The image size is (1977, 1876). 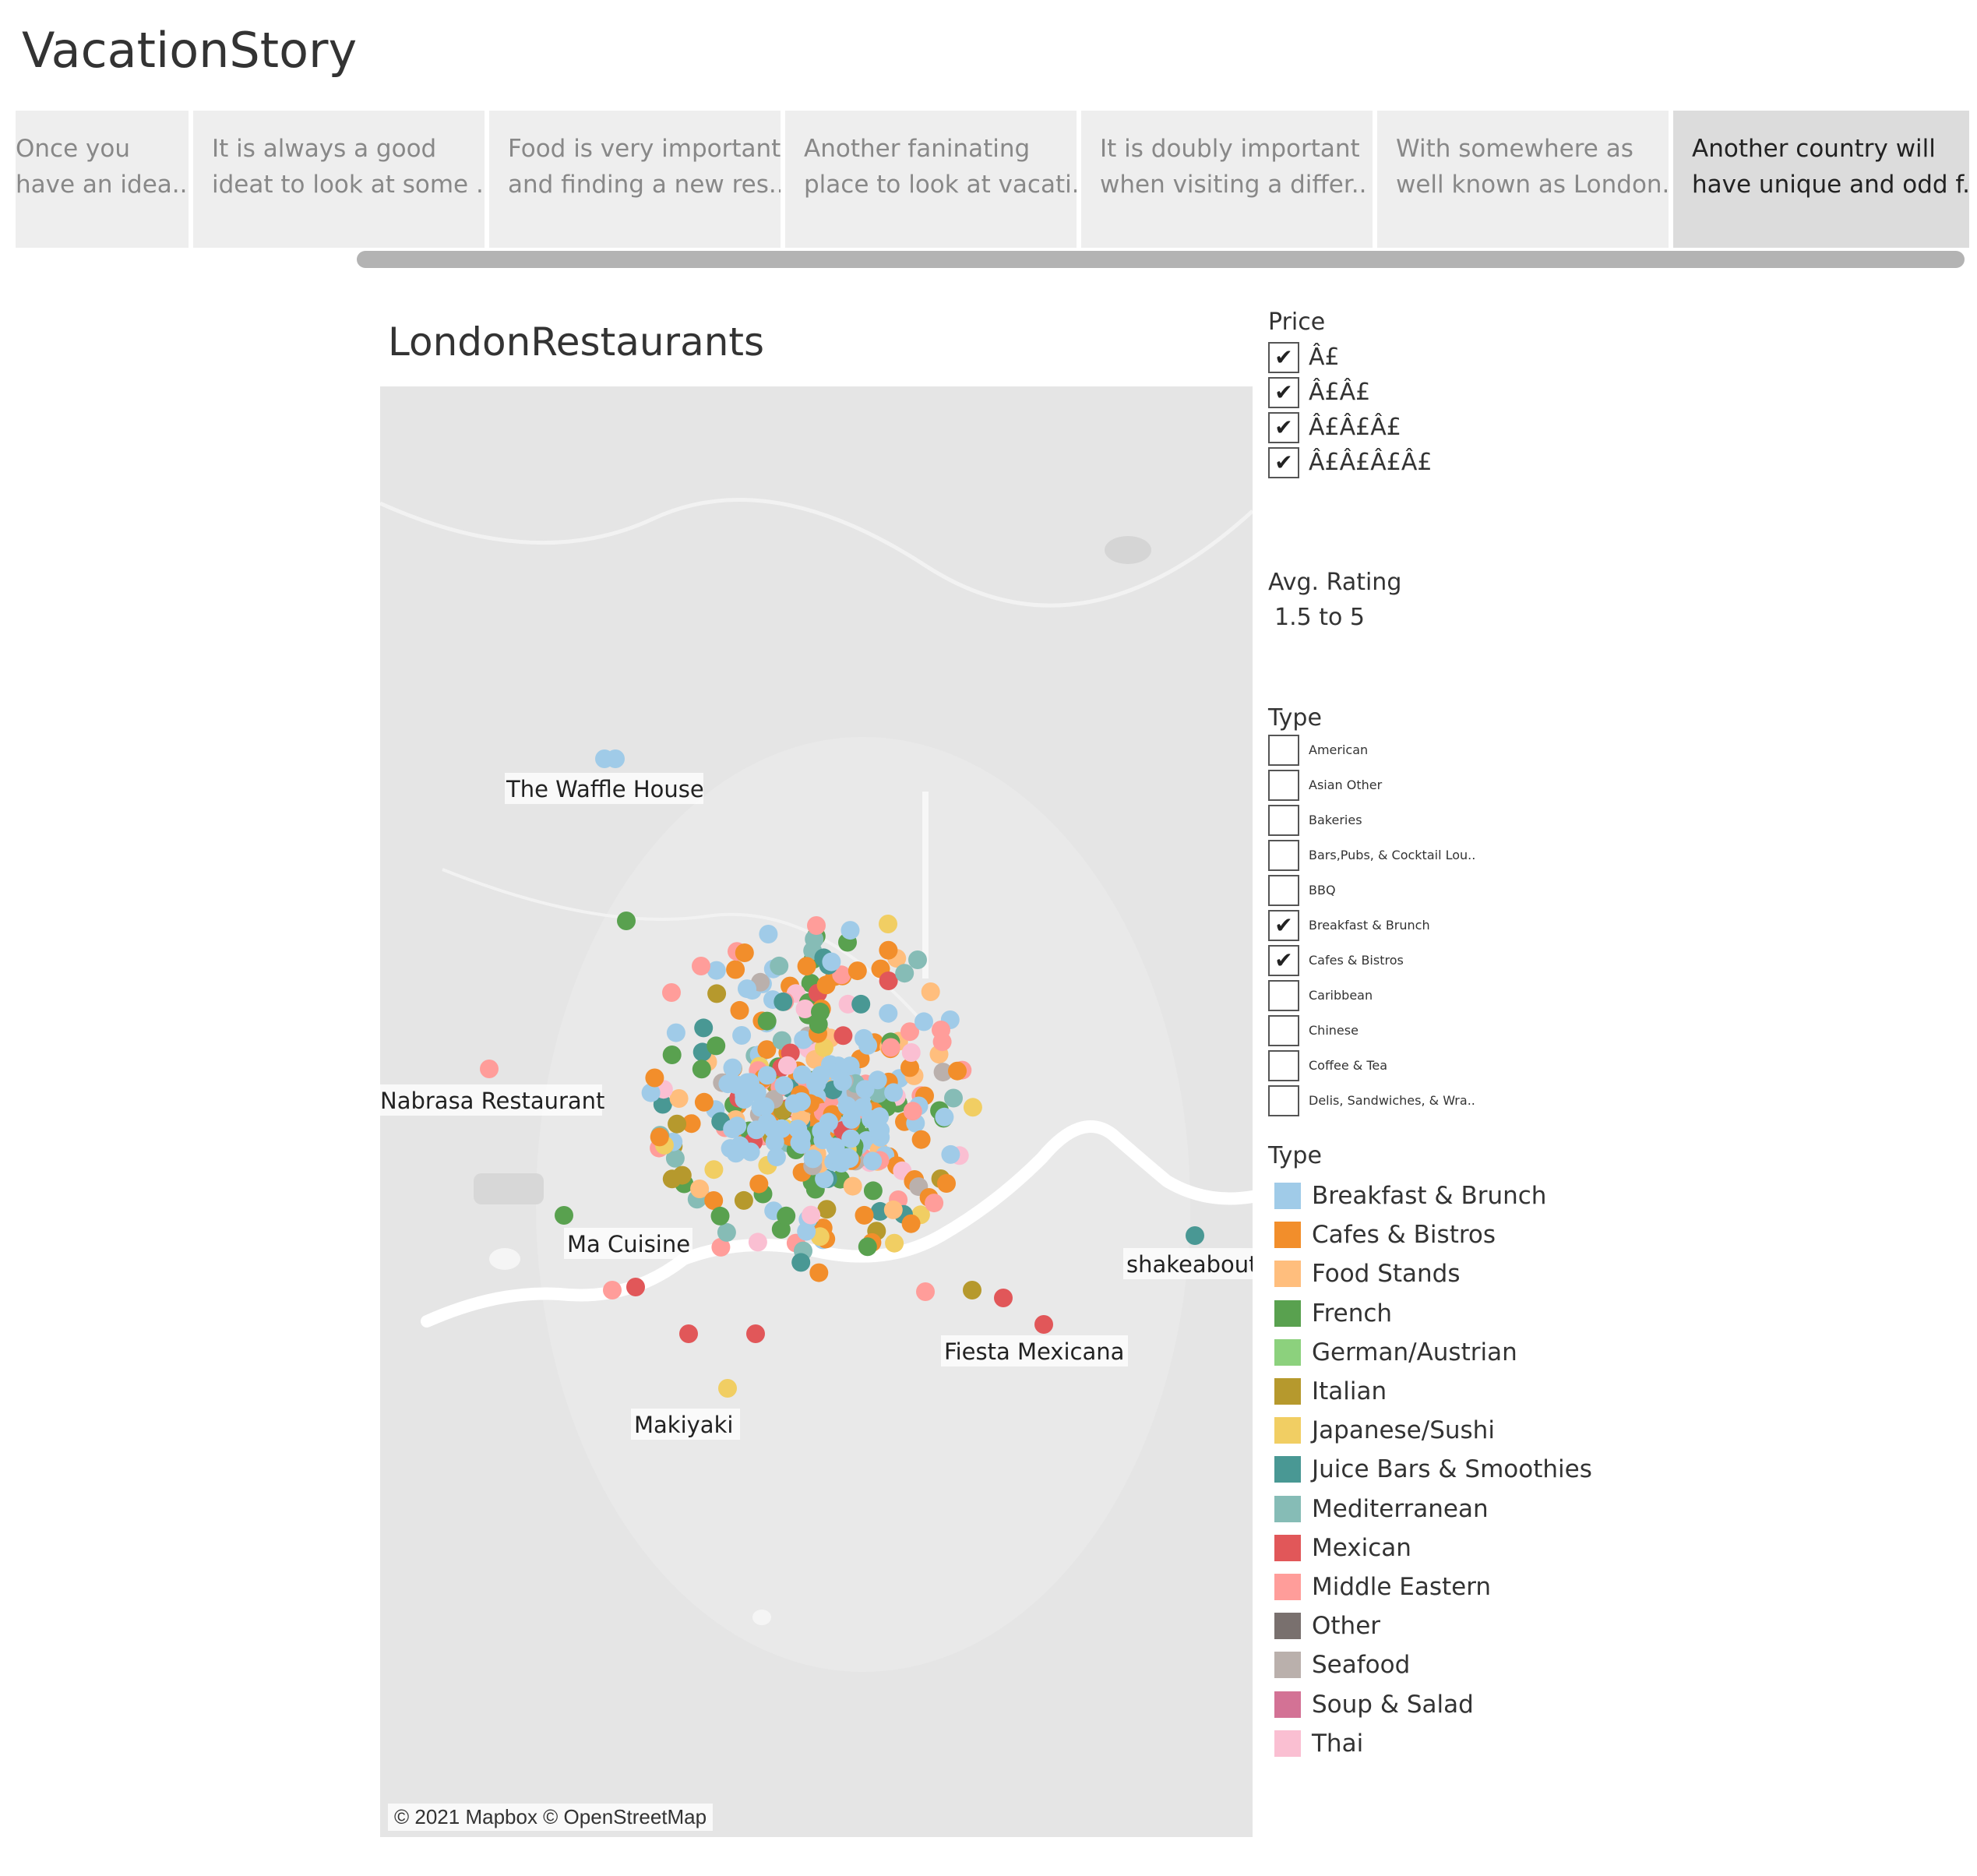 What do you see at coordinates (1161, 259) in the screenshot?
I see `story-scrollbar` at bounding box center [1161, 259].